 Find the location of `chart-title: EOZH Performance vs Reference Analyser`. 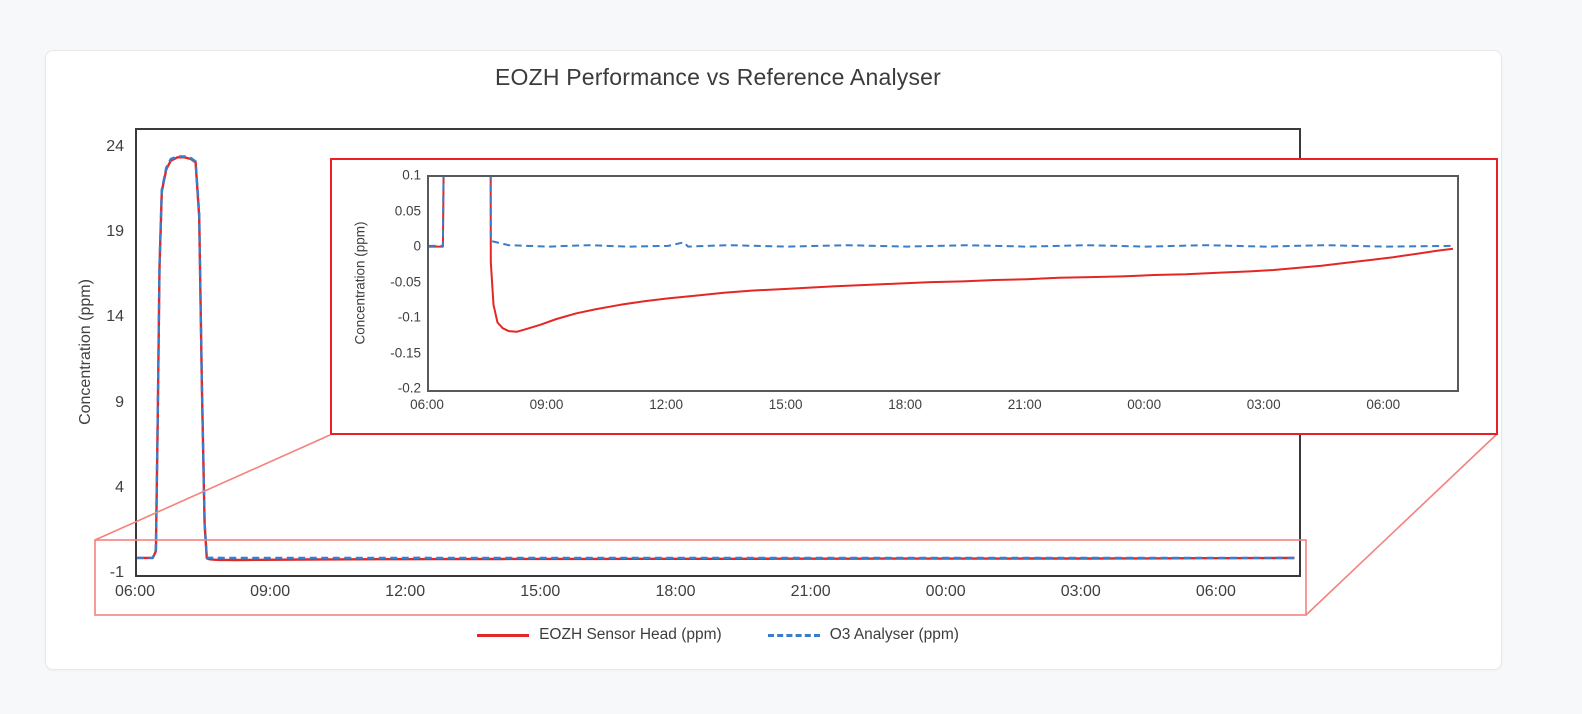

chart-title: EOZH Performance vs Reference Analyser is located at coordinates (718, 77).